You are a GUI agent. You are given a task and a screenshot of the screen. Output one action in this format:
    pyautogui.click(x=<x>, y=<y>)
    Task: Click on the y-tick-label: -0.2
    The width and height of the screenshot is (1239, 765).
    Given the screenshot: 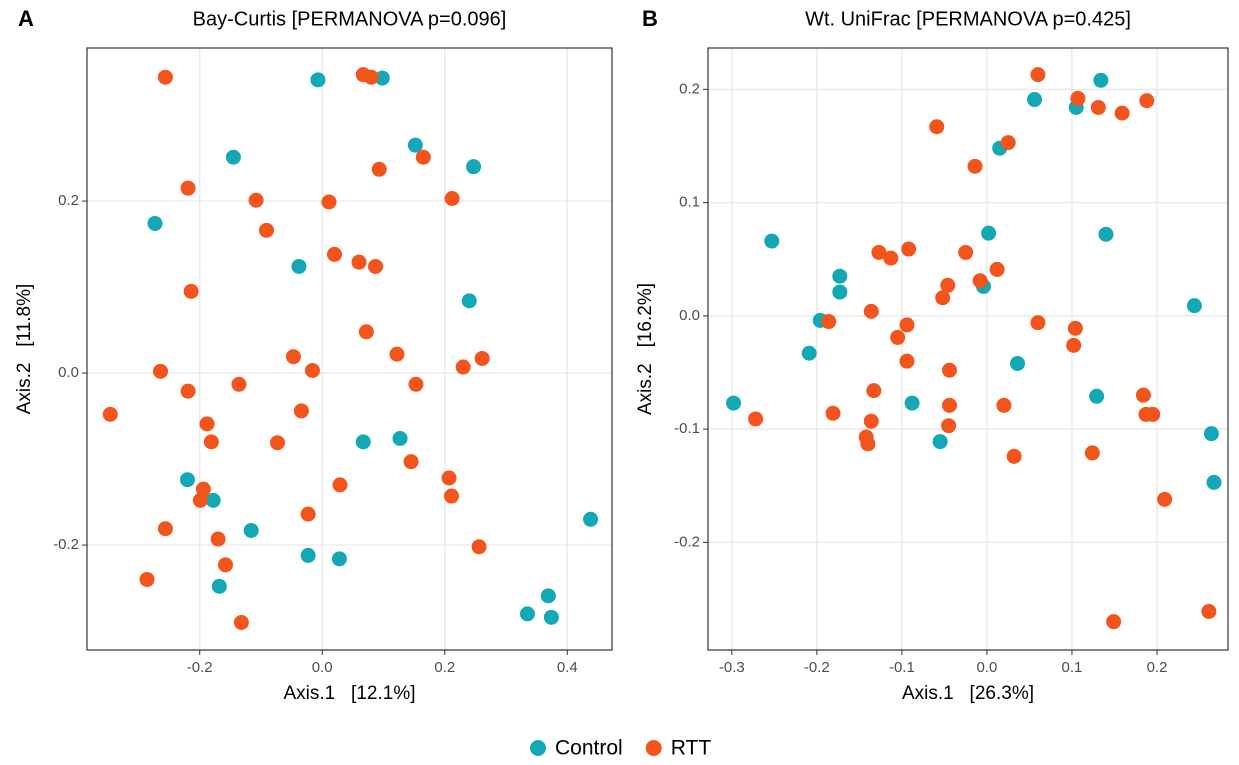 What is the action you would take?
    pyautogui.click(x=66, y=544)
    